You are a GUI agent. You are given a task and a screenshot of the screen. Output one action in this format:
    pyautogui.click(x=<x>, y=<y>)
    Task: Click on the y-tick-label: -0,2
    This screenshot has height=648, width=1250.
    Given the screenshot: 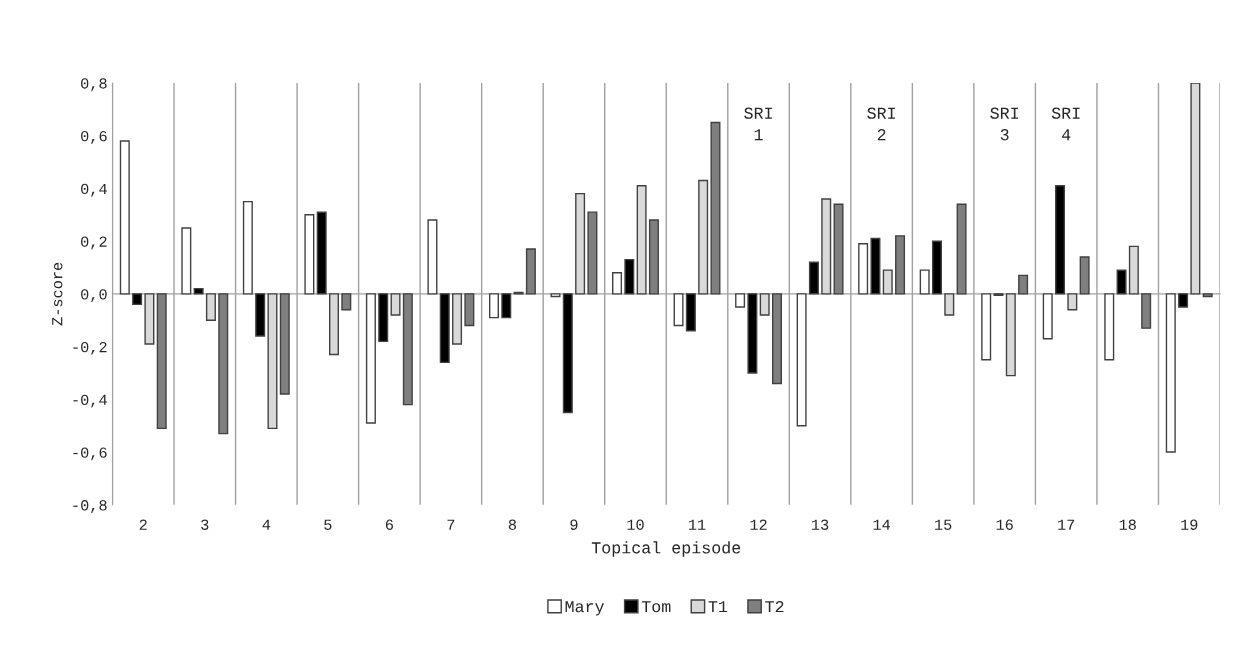 What is the action you would take?
    pyautogui.click(x=90, y=348)
    